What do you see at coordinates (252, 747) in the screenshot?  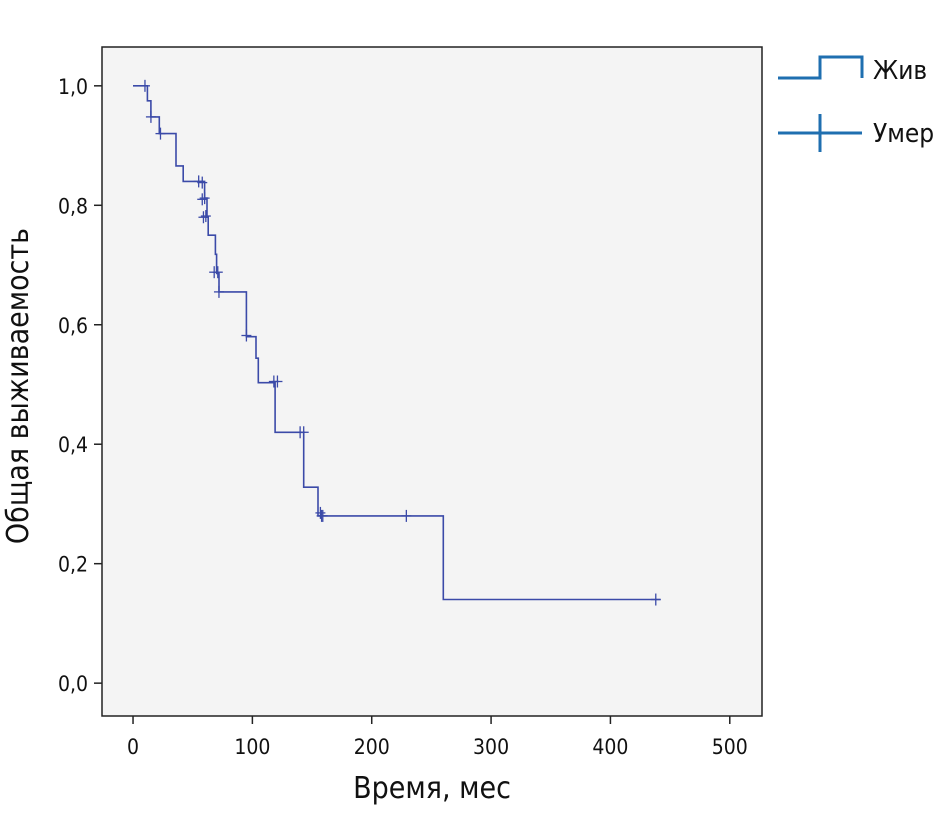 I see `x-tick-label: 100` at bounding box center [252, 747].